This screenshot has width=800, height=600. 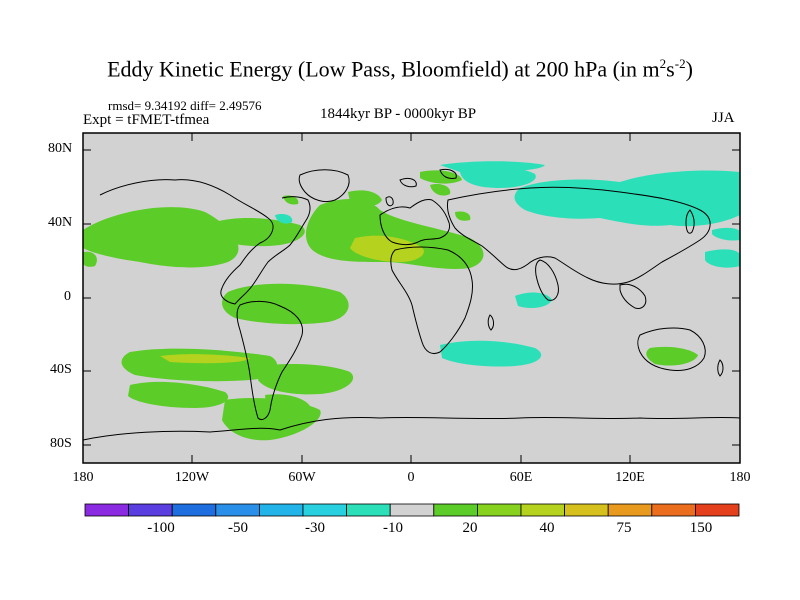 What do you see at coordinates (387, 248) in the screenshot?
I see `anomaly-region-subtropical-atlantic` at bounding box center [387, 248].